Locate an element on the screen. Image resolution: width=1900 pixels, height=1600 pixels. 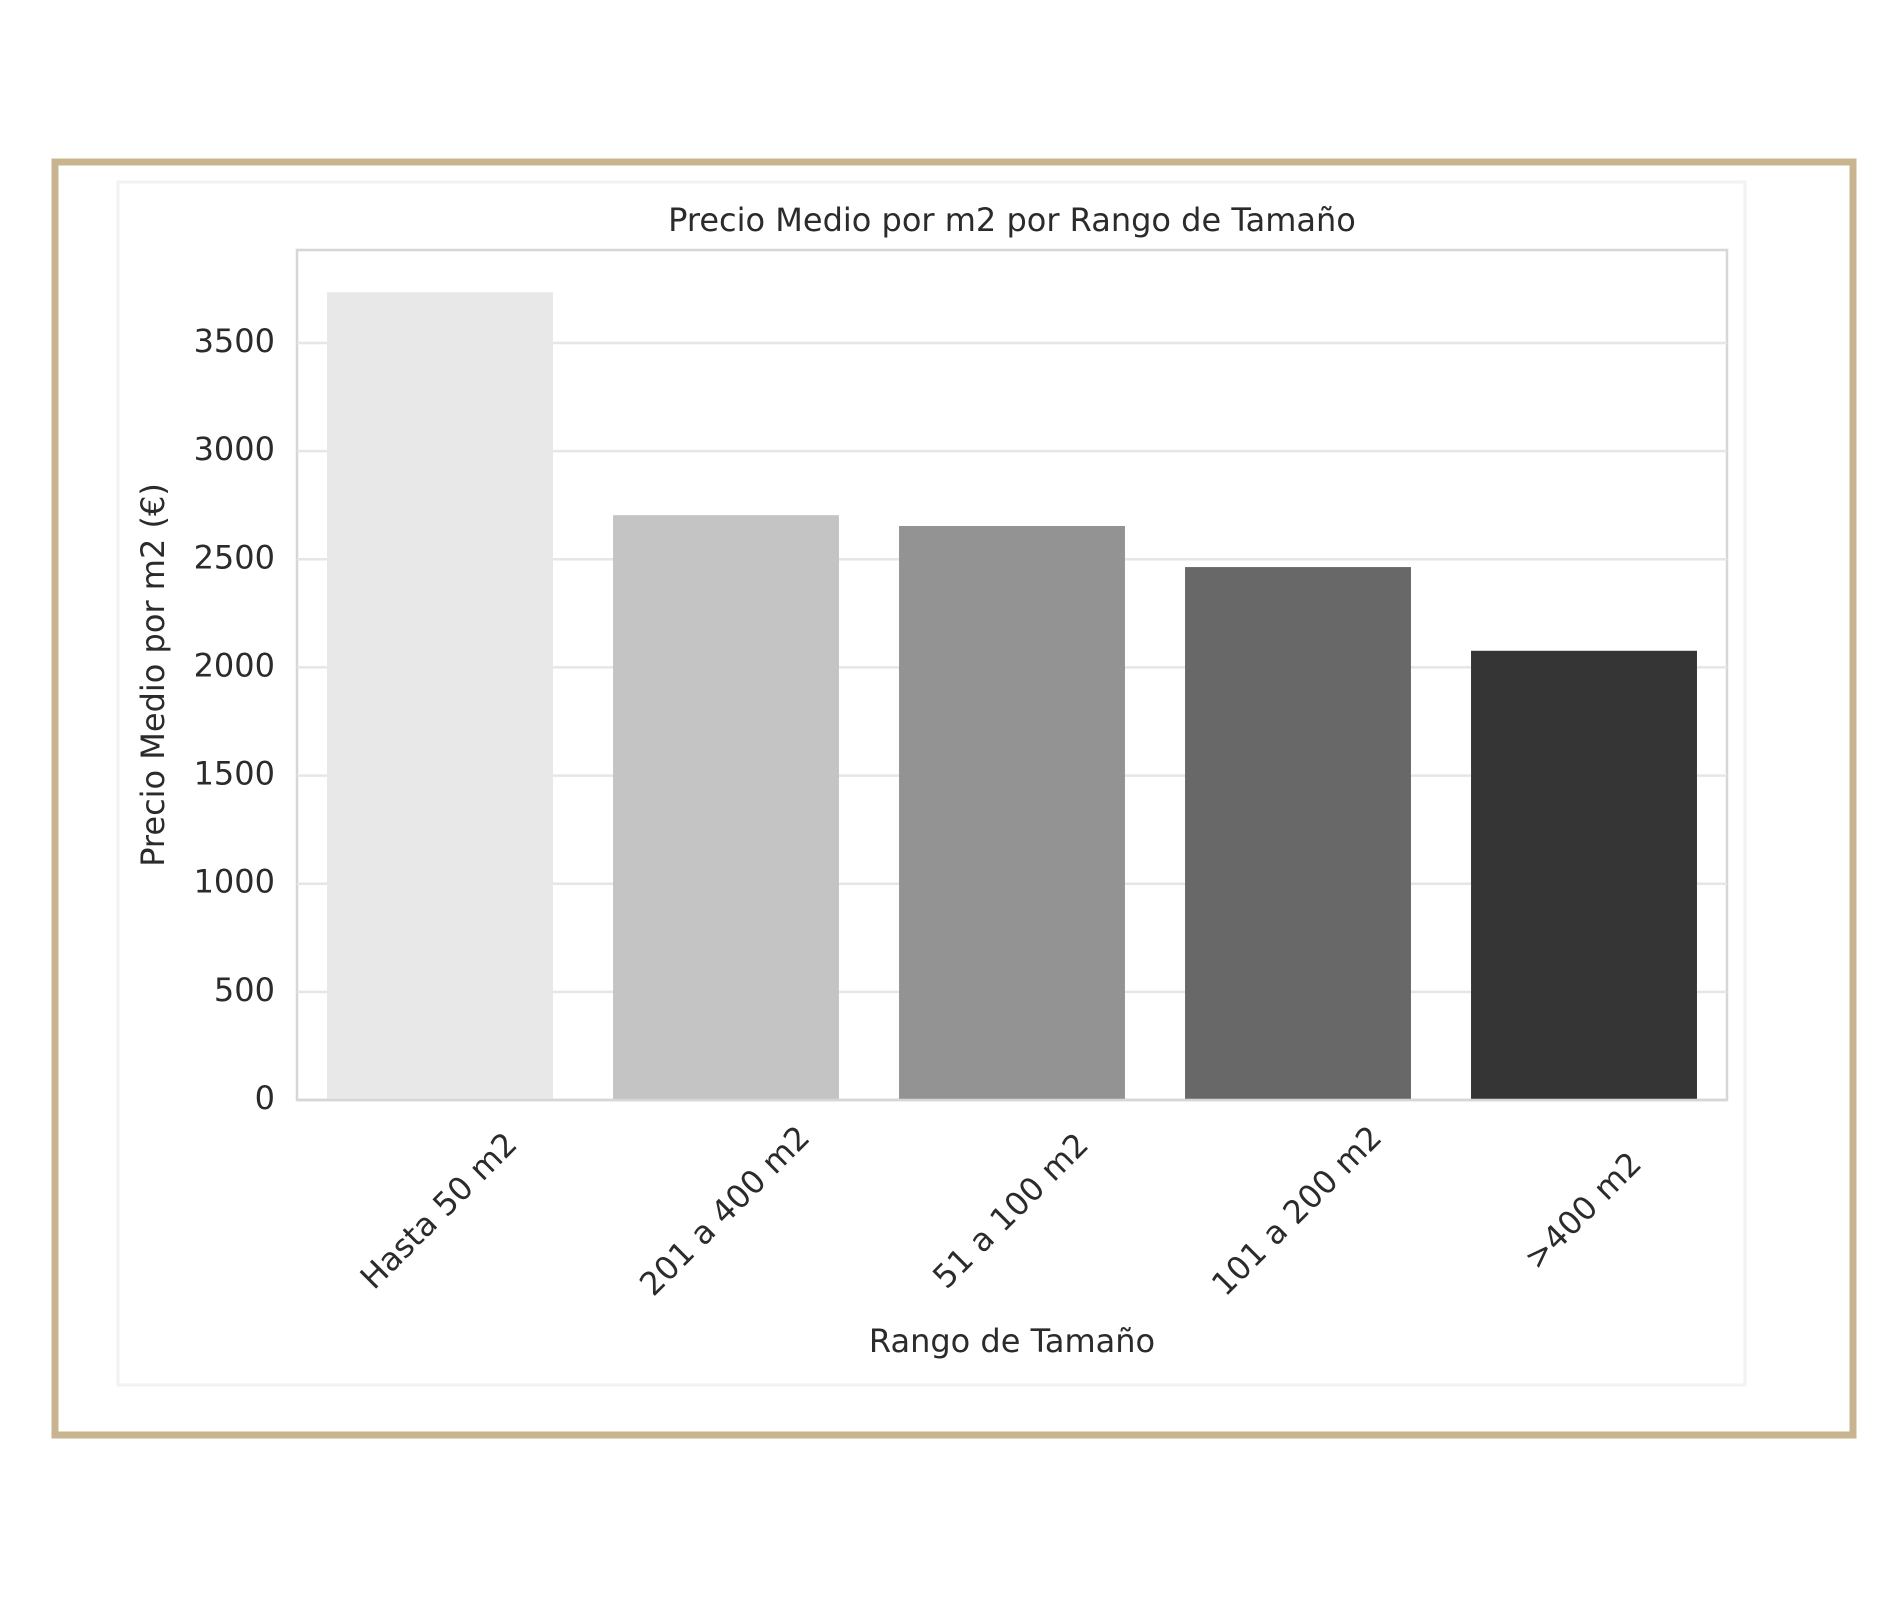
chart-title: Precio Medio por m2 por Rango de Tamaño is located at coordinates (1012, 220).